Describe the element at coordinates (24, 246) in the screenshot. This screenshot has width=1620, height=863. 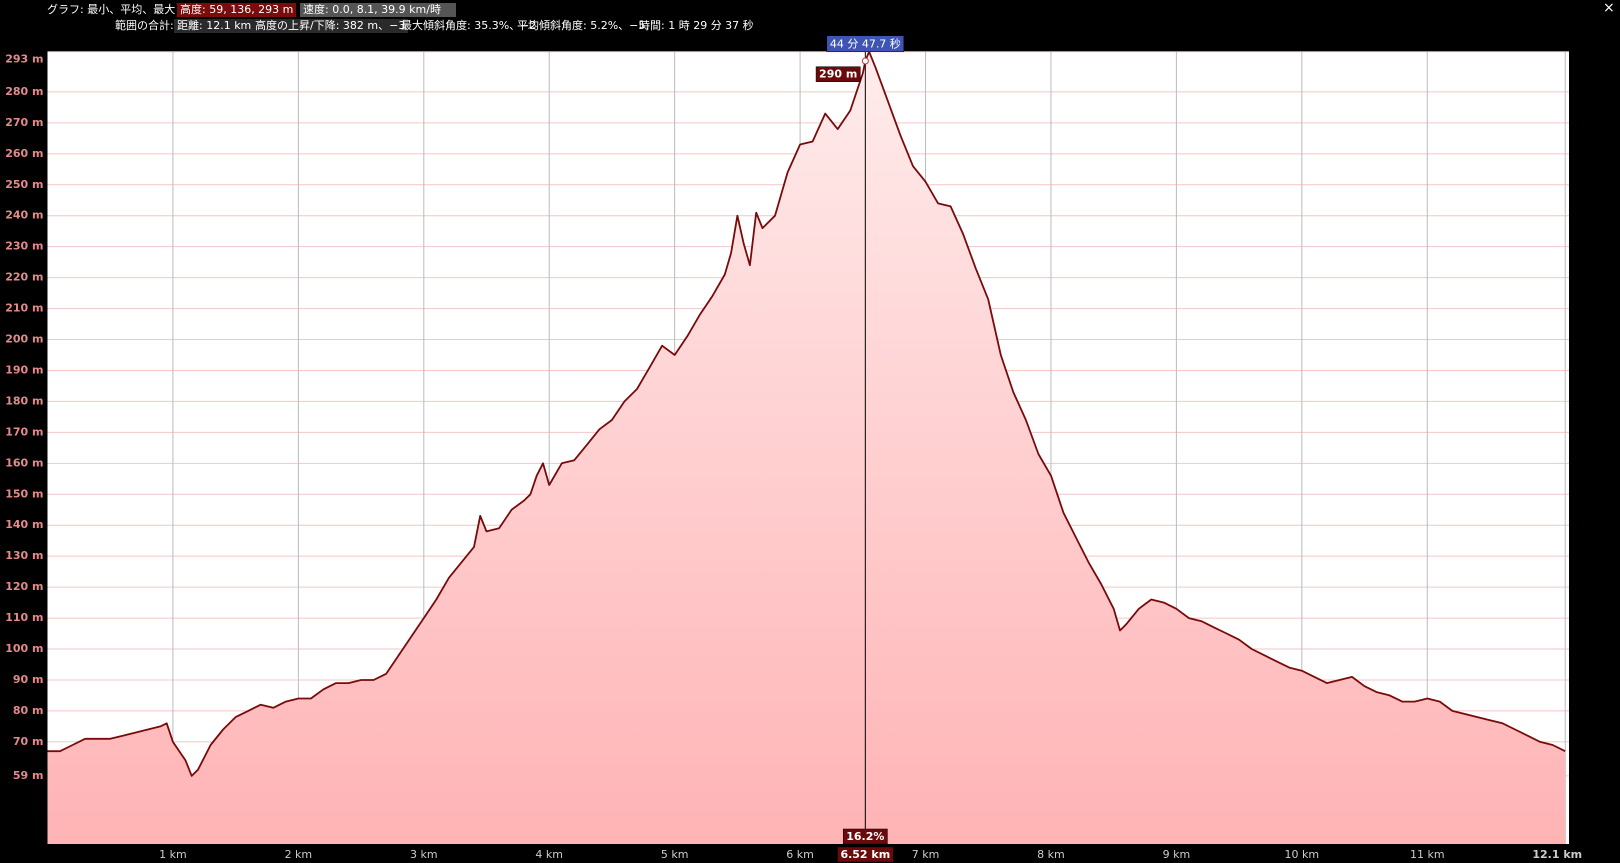
I see `y-tick-label: 230 m` at that location.